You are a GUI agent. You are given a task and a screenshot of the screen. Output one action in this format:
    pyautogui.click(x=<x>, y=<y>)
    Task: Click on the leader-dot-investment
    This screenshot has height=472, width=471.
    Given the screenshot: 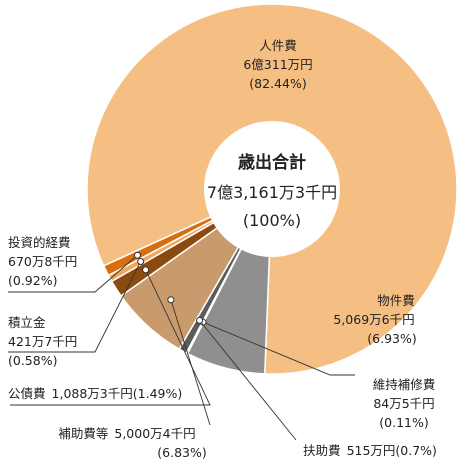 What is the action you would take?
    pyautogui.click(x=137, y=255)
    